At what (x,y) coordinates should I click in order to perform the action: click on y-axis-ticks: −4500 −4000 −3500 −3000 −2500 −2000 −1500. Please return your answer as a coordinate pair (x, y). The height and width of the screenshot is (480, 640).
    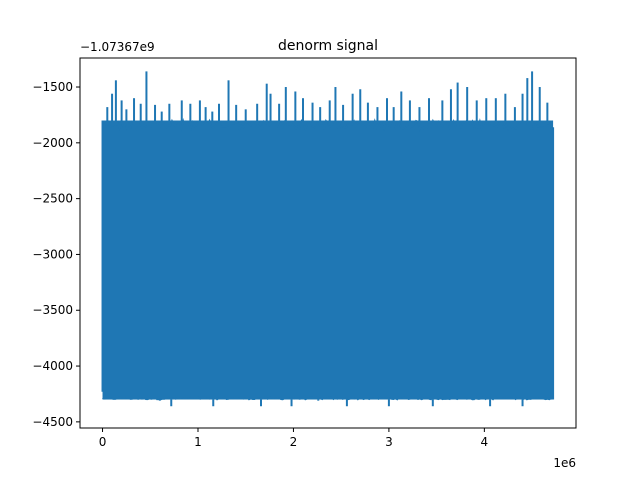
    Looking at the image, I should click on (56, 254).